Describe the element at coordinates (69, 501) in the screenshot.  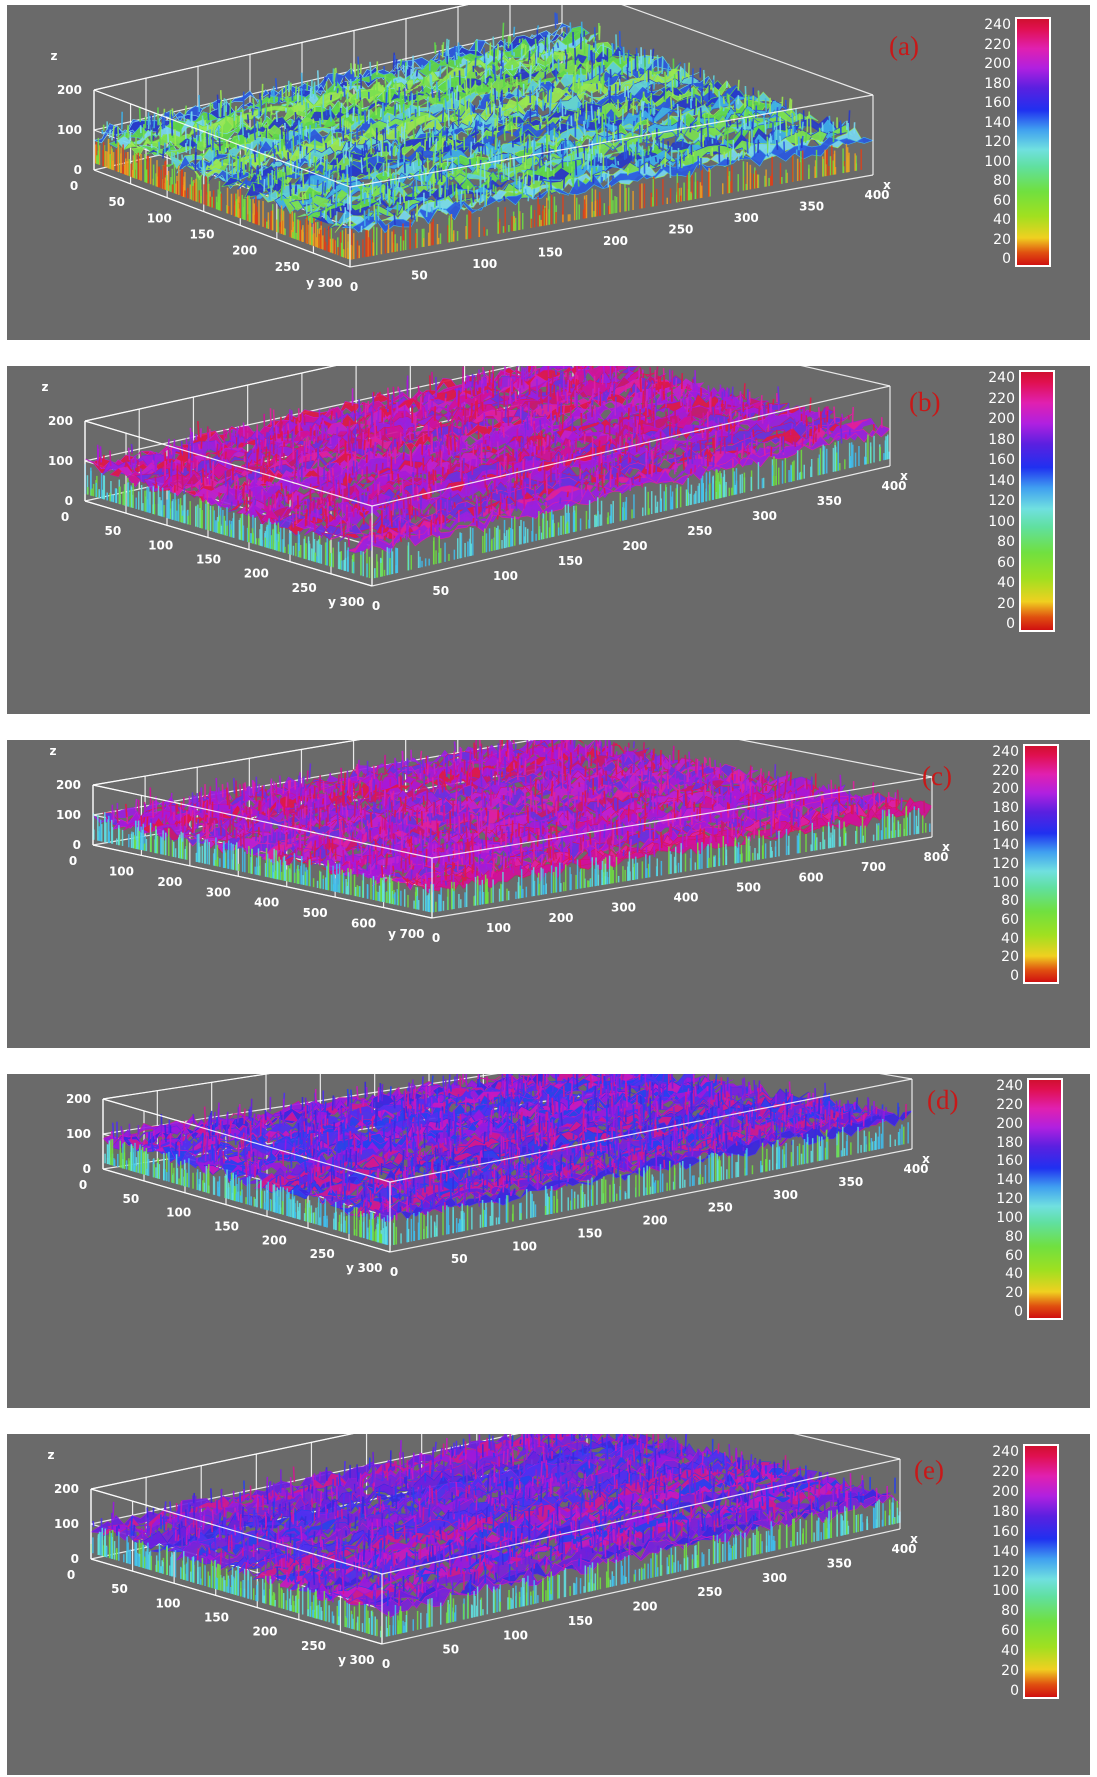
I see `z-tick-label: 0` at that location.